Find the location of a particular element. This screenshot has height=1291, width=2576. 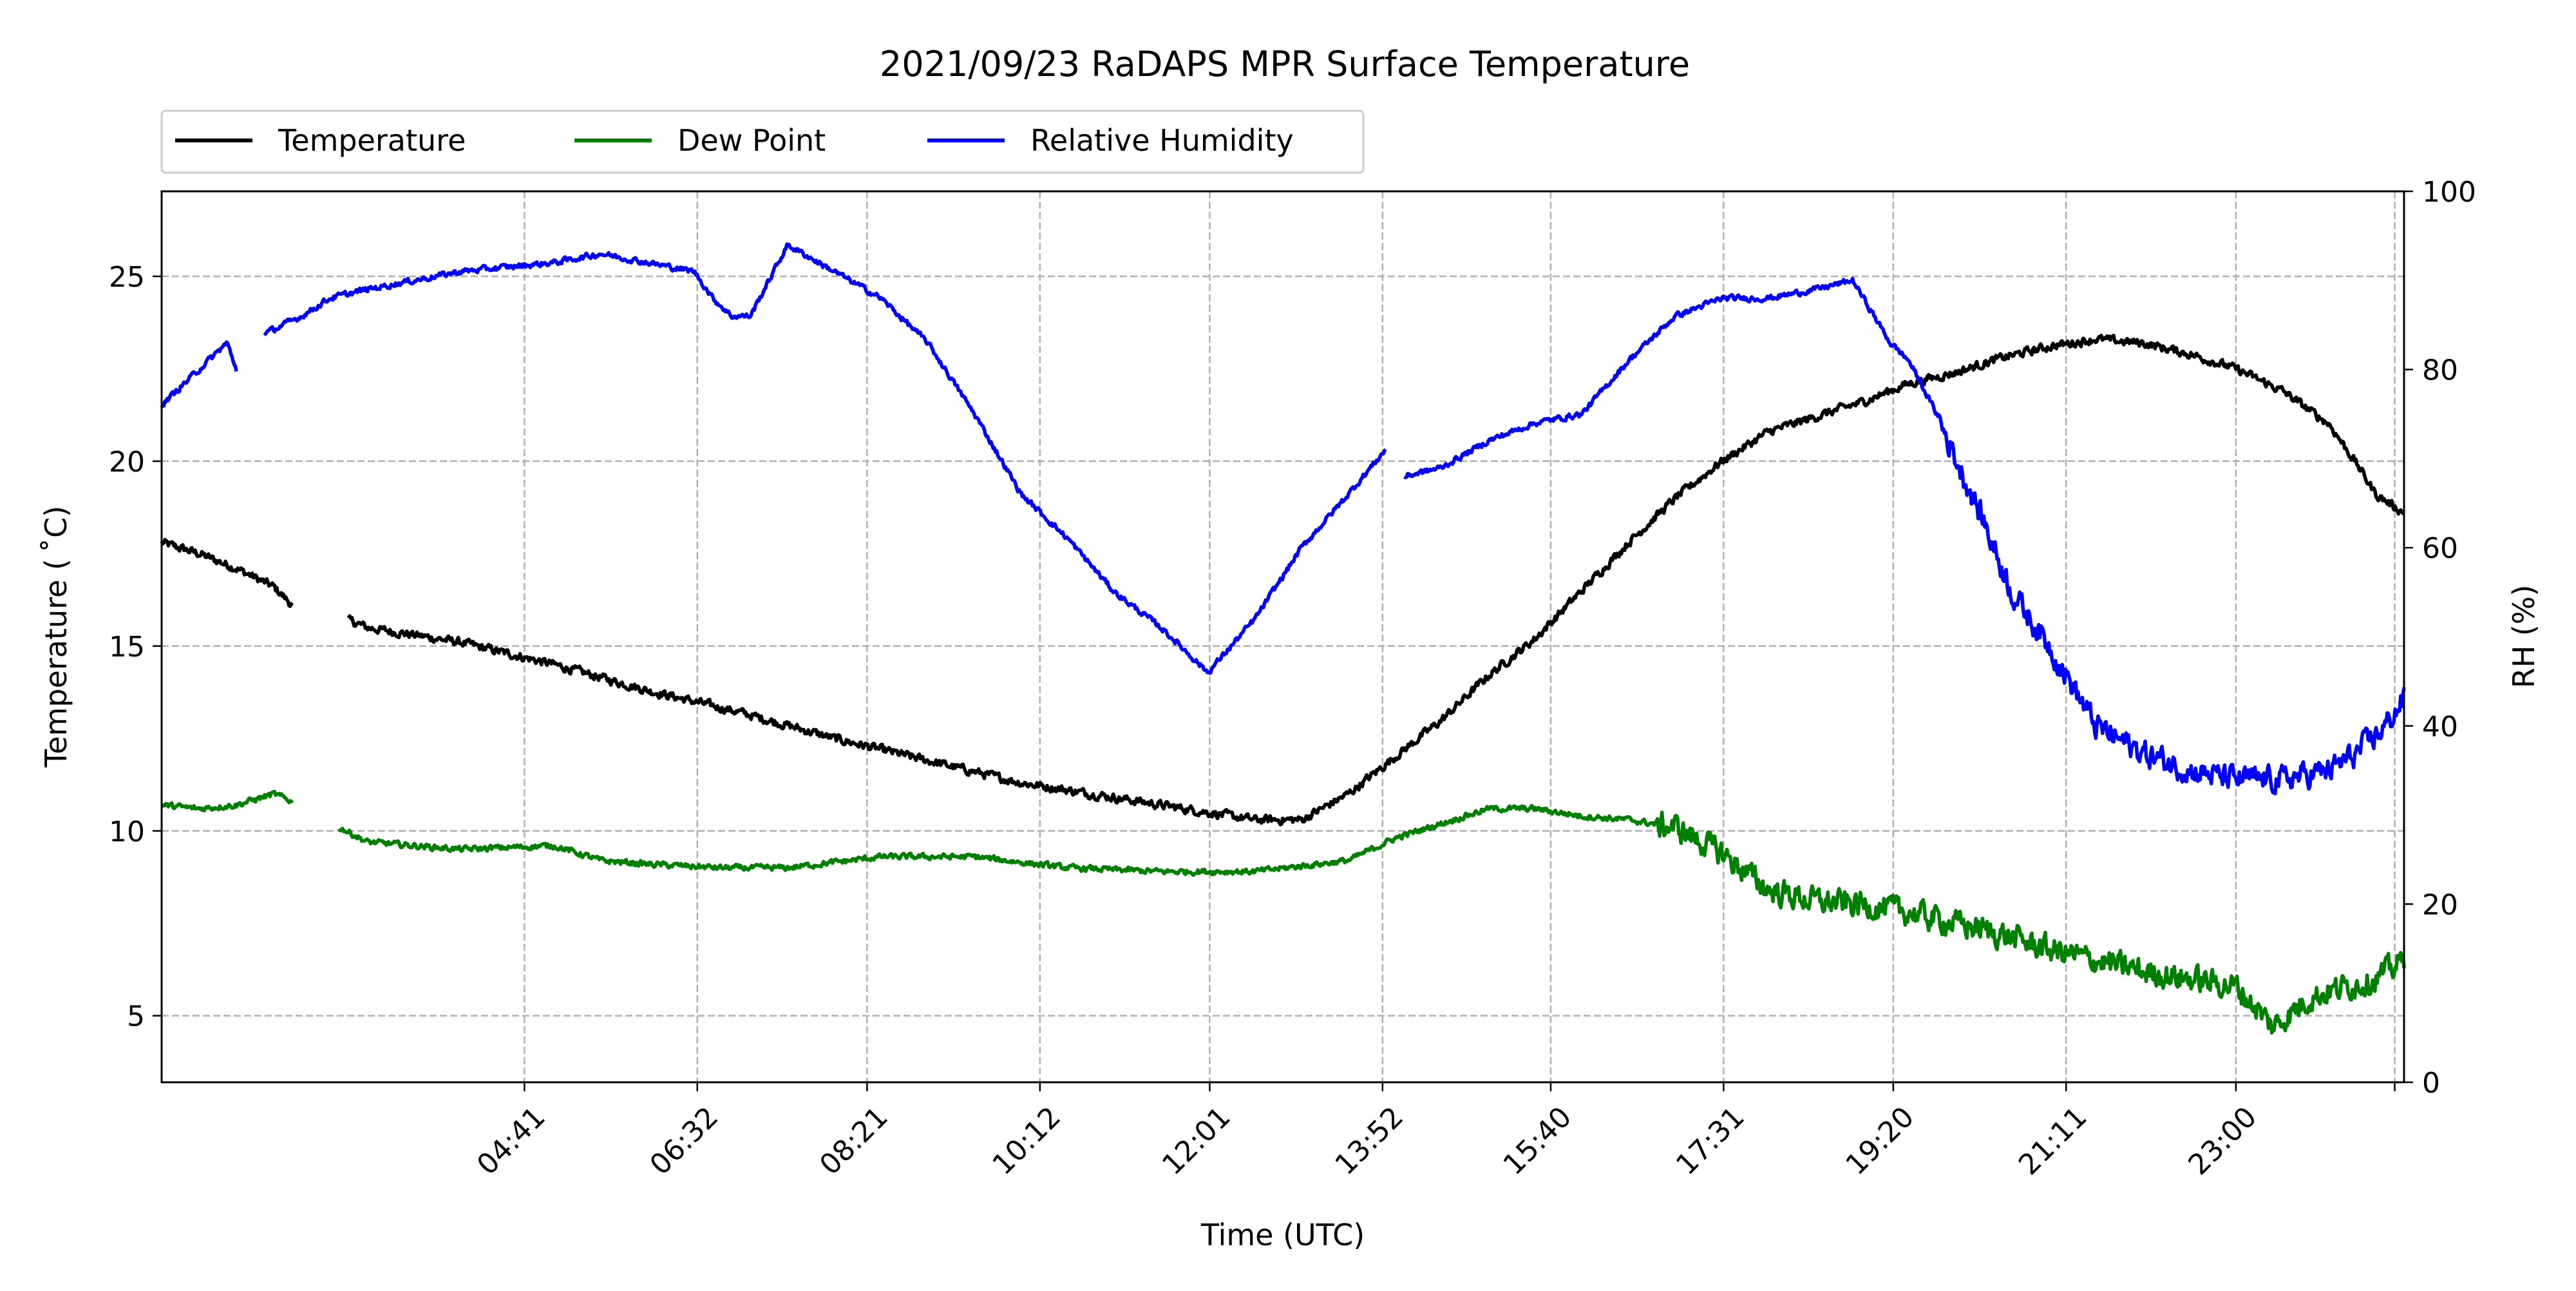

legend-label-temperature: Temperature is located at coordinates (372, 140).